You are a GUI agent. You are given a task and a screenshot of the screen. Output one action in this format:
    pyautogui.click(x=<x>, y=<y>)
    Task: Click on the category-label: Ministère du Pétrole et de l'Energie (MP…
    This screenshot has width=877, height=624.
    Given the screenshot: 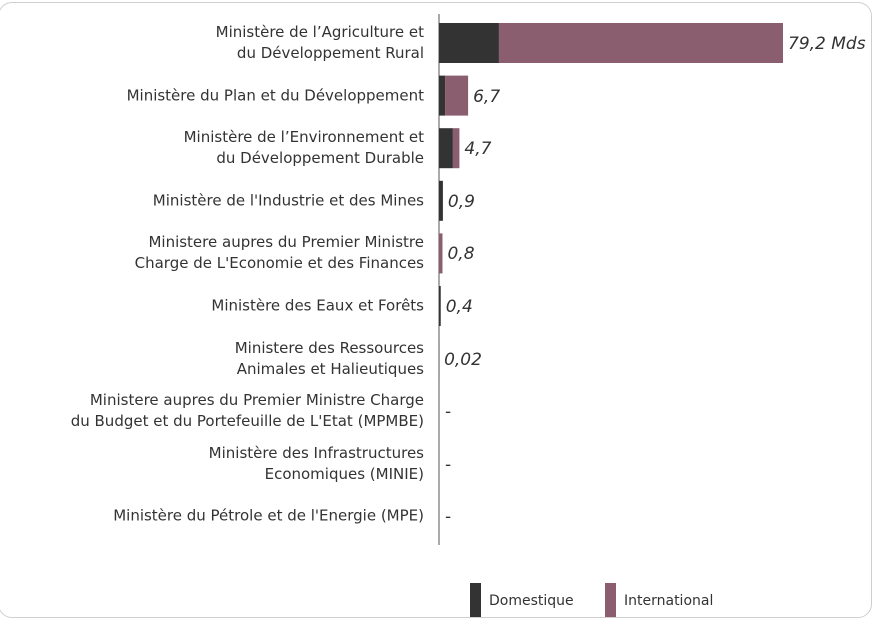 What is the action you would take?
    pyautogui.click(x=268, y=515)
    